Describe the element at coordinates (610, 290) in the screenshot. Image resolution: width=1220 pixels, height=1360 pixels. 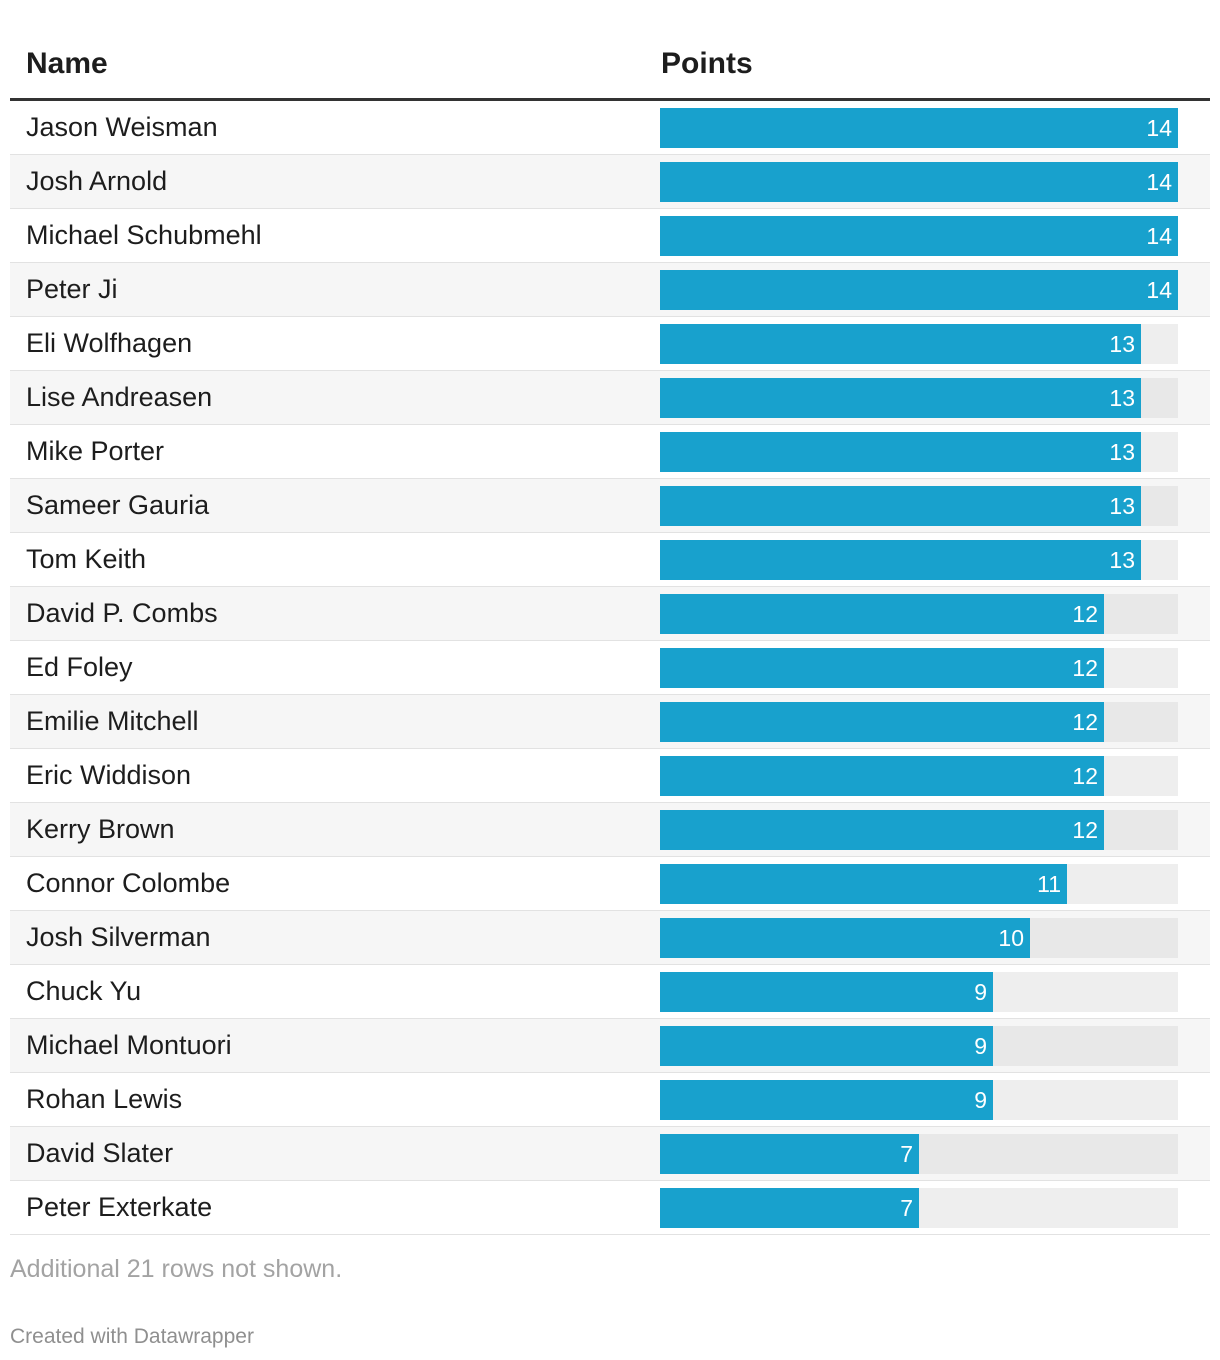
I see `table-row: Peter Ji 14` at that location.